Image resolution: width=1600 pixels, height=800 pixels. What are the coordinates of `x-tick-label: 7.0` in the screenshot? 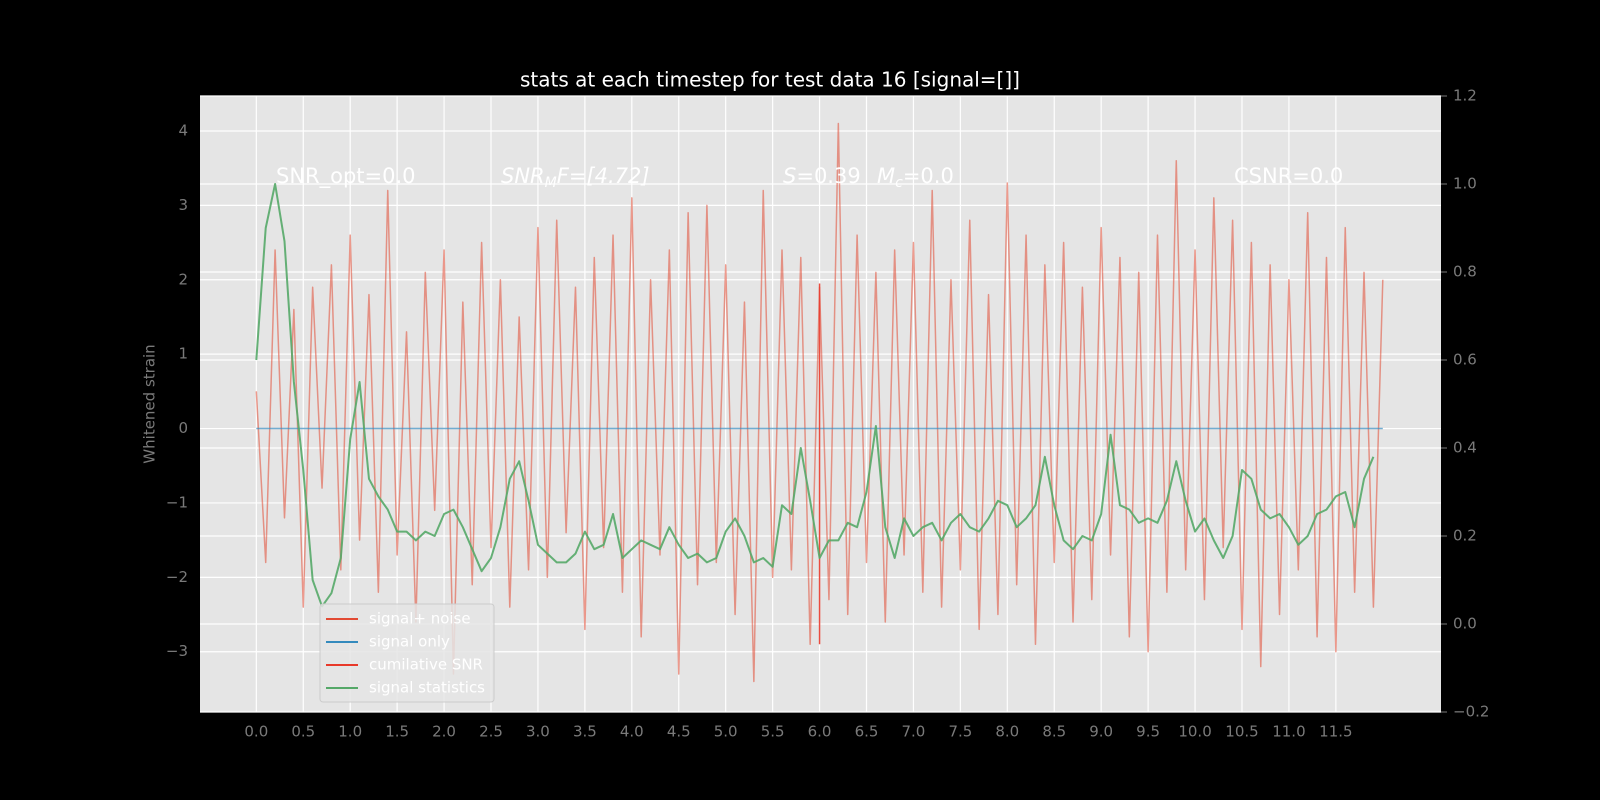 It's located at (914, 732).